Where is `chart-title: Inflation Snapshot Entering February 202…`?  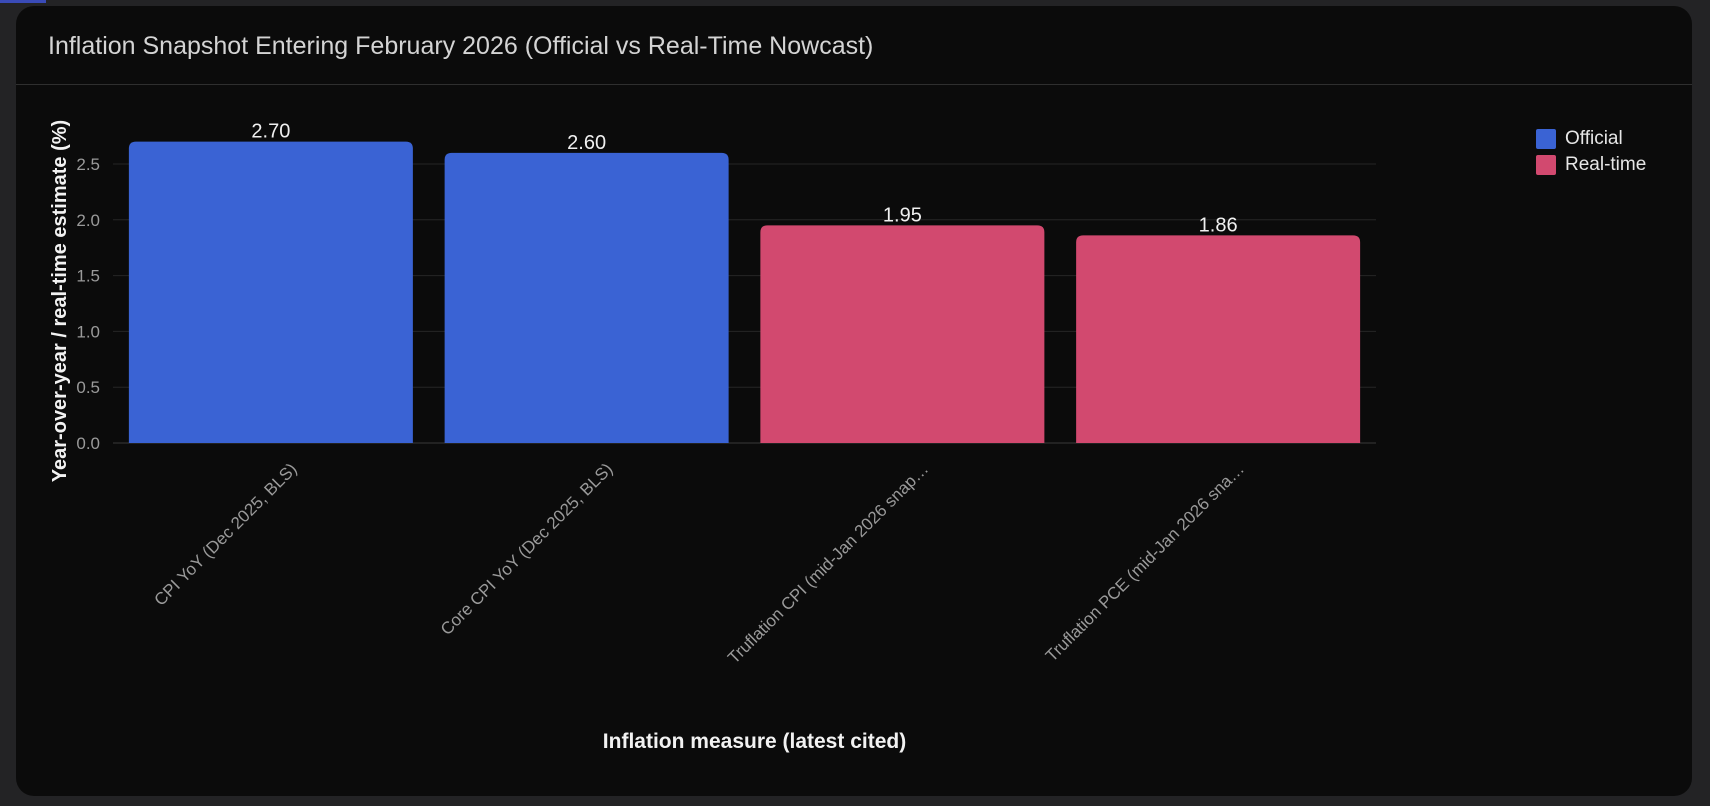 chart-title: Inflation Snapshot Entering February 202… is located at coordinates (461, 46).